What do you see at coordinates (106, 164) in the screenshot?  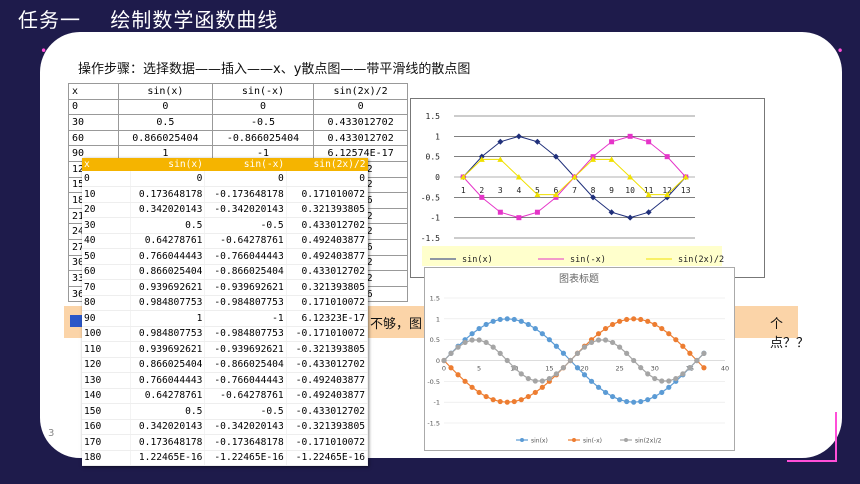 I see `front-table-header-cell: x` at bounding box center [106, 164].